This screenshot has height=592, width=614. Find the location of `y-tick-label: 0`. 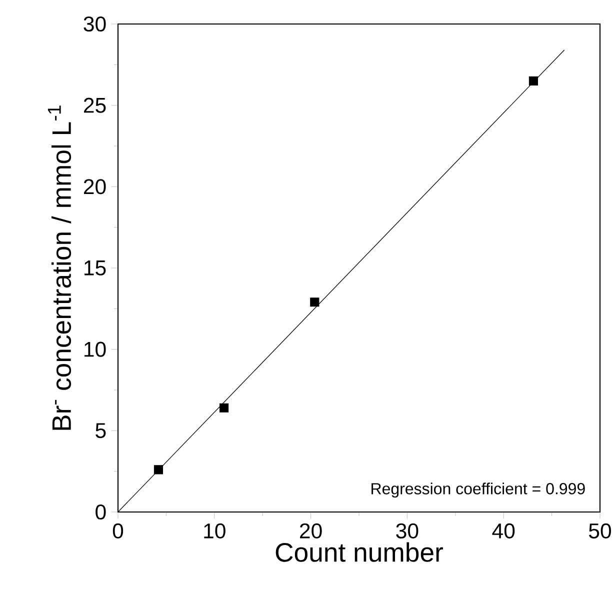

y-tick-label: 0 is located at coordinates (101, 512).